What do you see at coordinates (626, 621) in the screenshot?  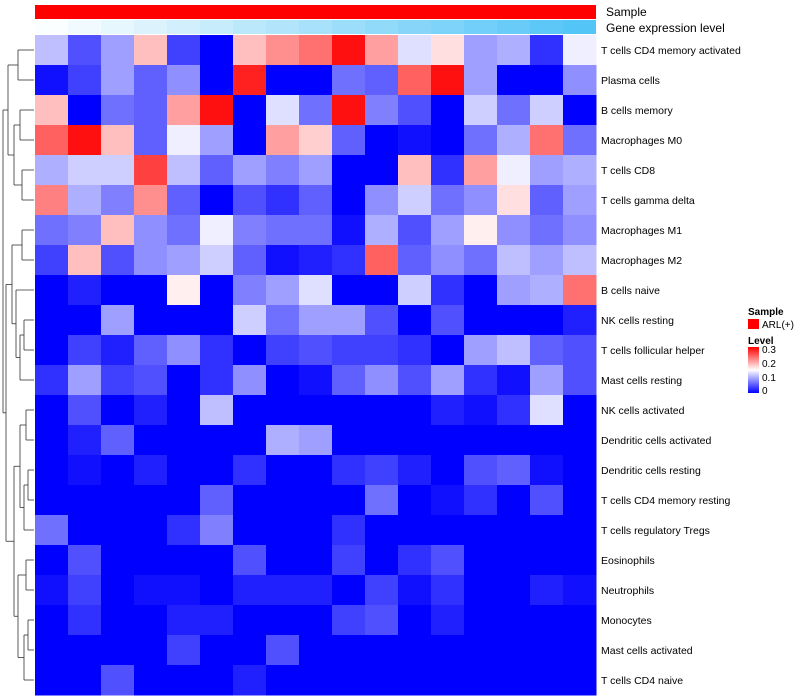 I see `row-label: Monocytes` at bounding box center [626, 621].